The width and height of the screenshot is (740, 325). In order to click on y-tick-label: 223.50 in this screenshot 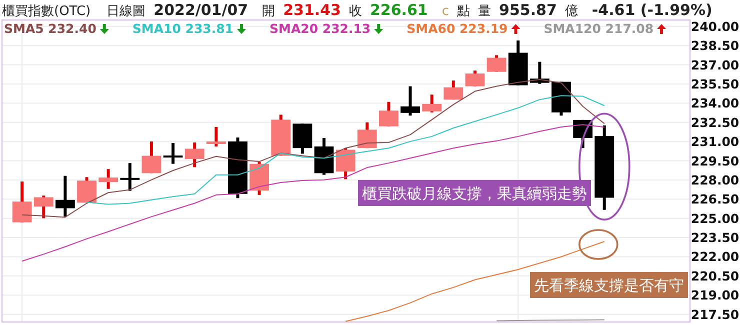, I will do `click(715, 238)`.